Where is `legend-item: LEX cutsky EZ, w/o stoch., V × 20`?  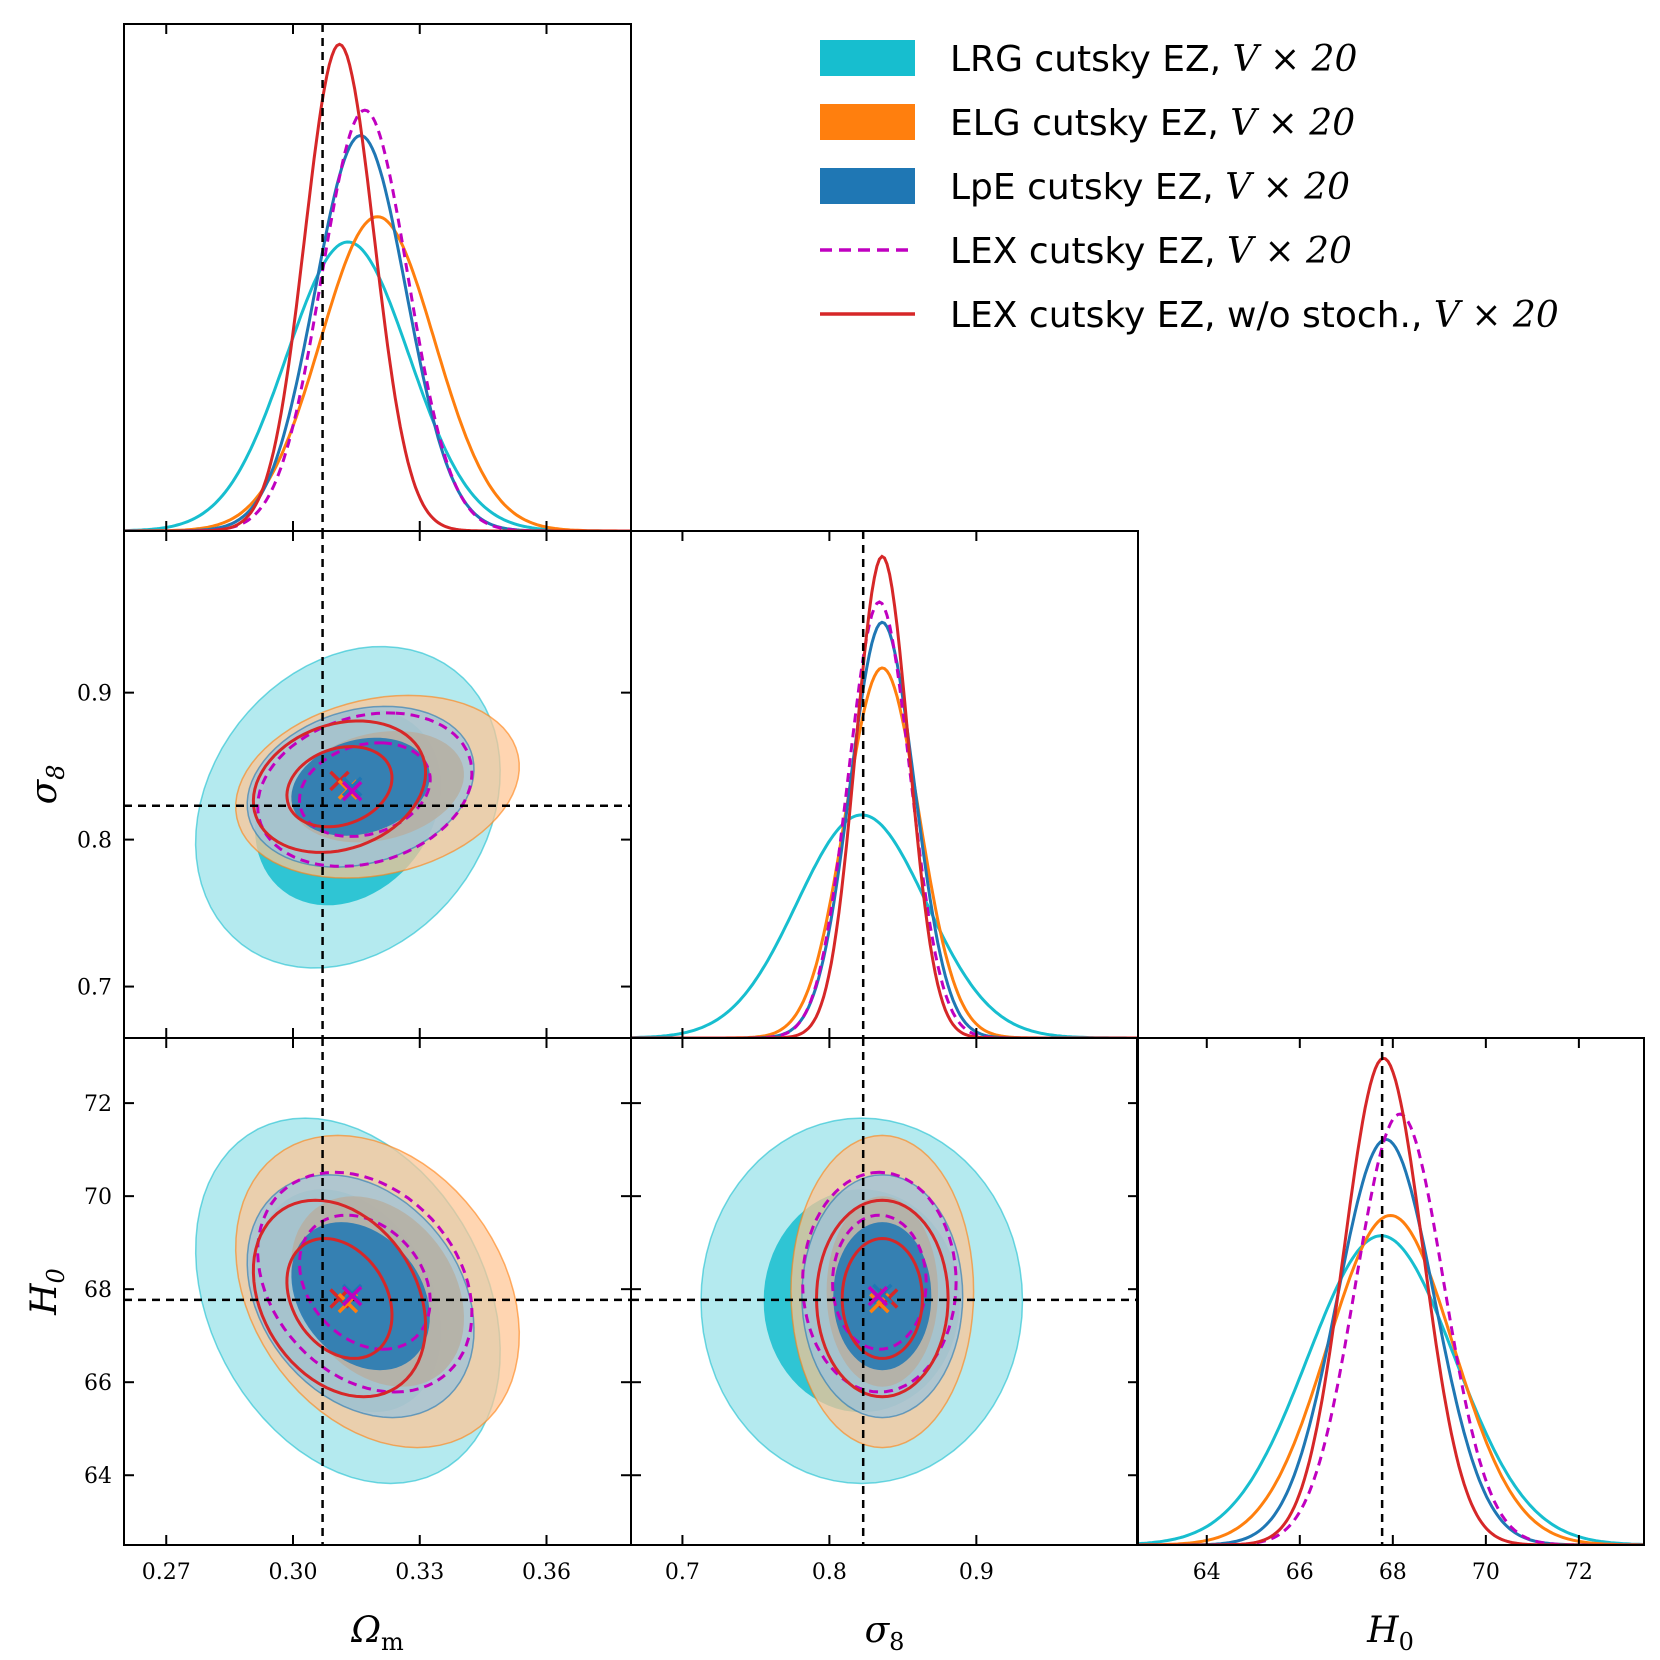
legend-item: LEX cutsky EZ, w/o stoch., V × 20 is located at coordinates (1189, 315).